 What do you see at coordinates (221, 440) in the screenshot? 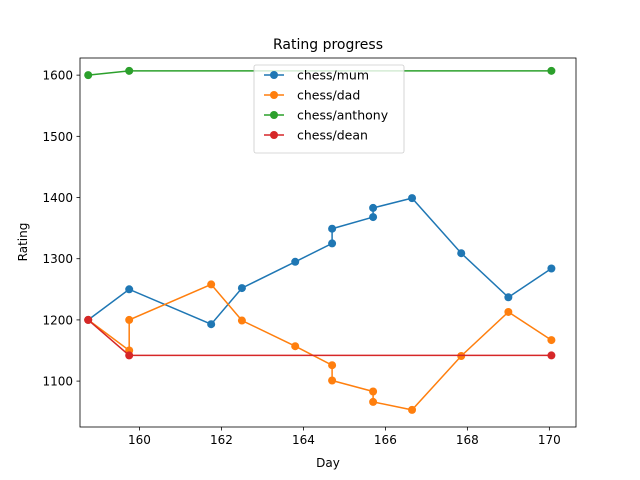
I see `x-tick-label: 162` at bounding box center [221, 440].